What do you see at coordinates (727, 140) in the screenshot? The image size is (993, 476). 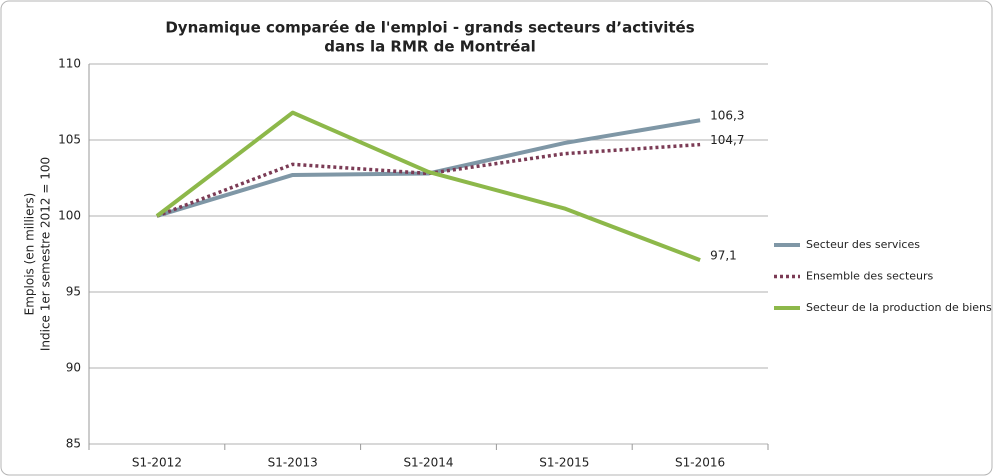 I see `data-label: 104,7` at bounding box center [727, 140].